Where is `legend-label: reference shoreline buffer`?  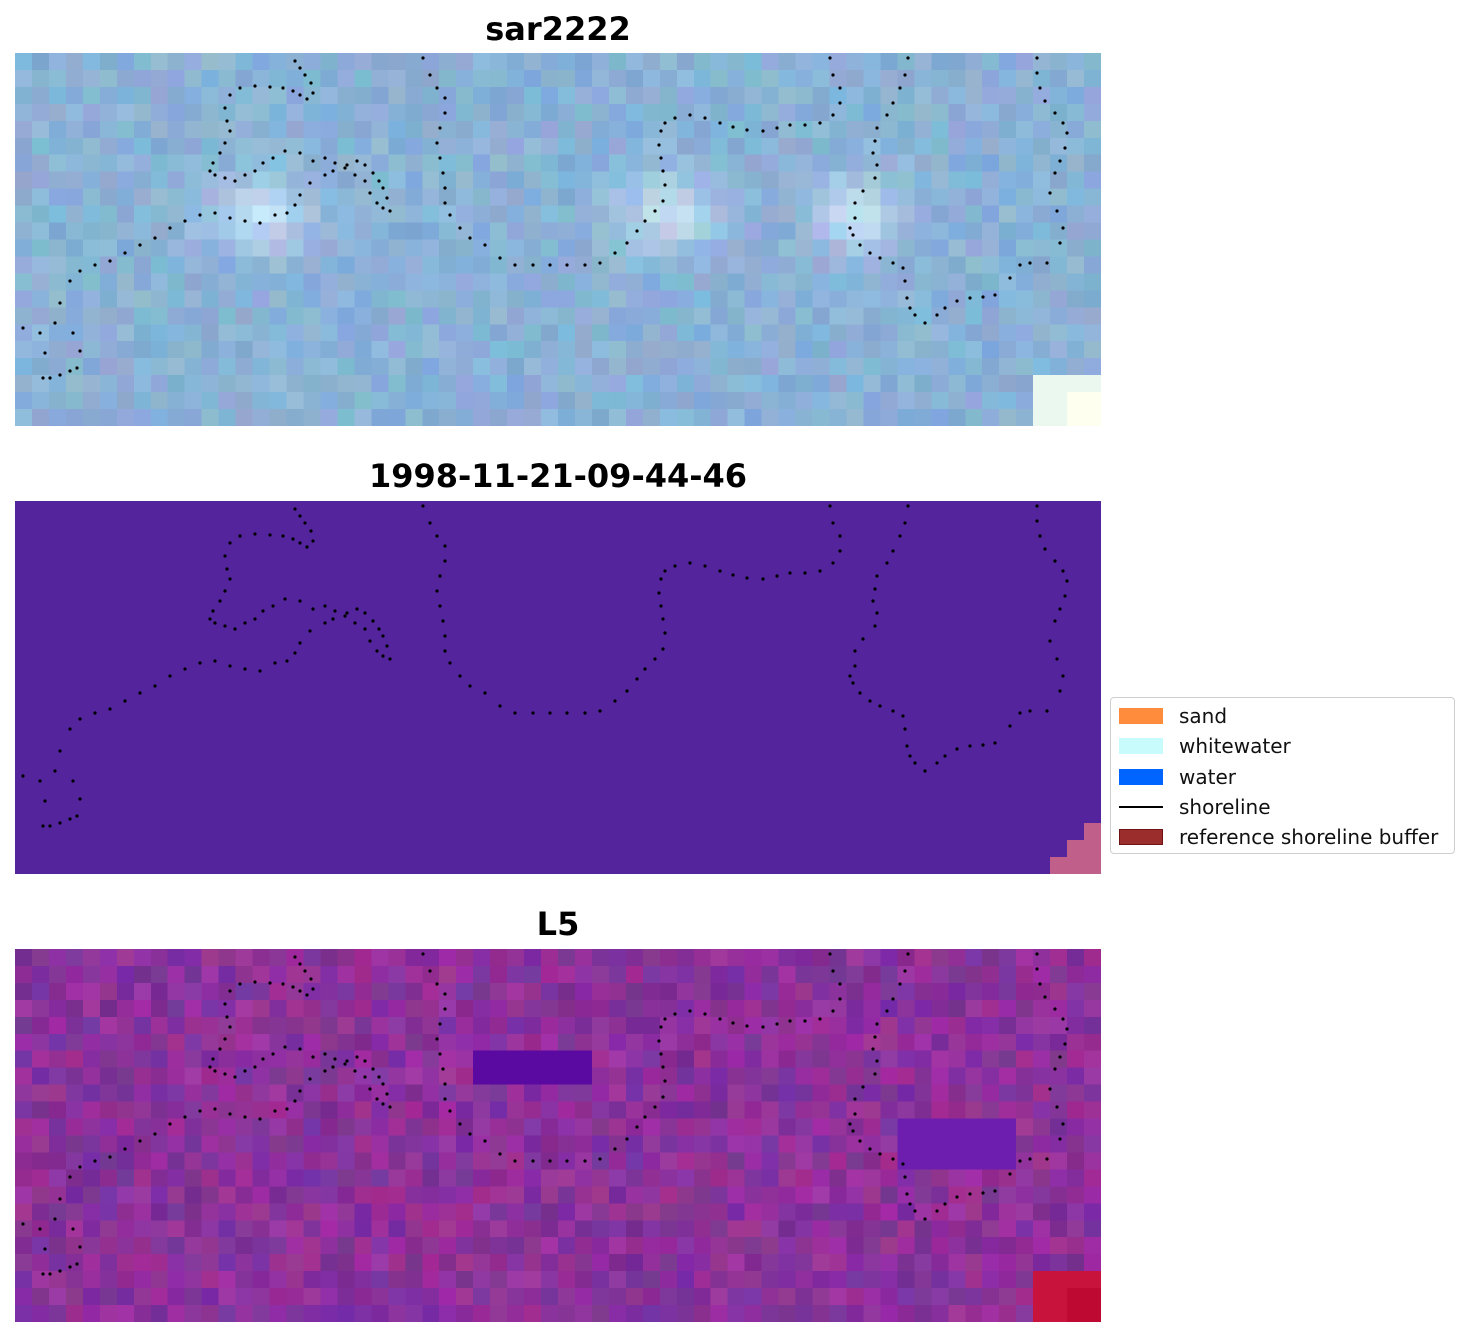
legend-label: reference shoreline buffer is located at coordinates (1309, 837).